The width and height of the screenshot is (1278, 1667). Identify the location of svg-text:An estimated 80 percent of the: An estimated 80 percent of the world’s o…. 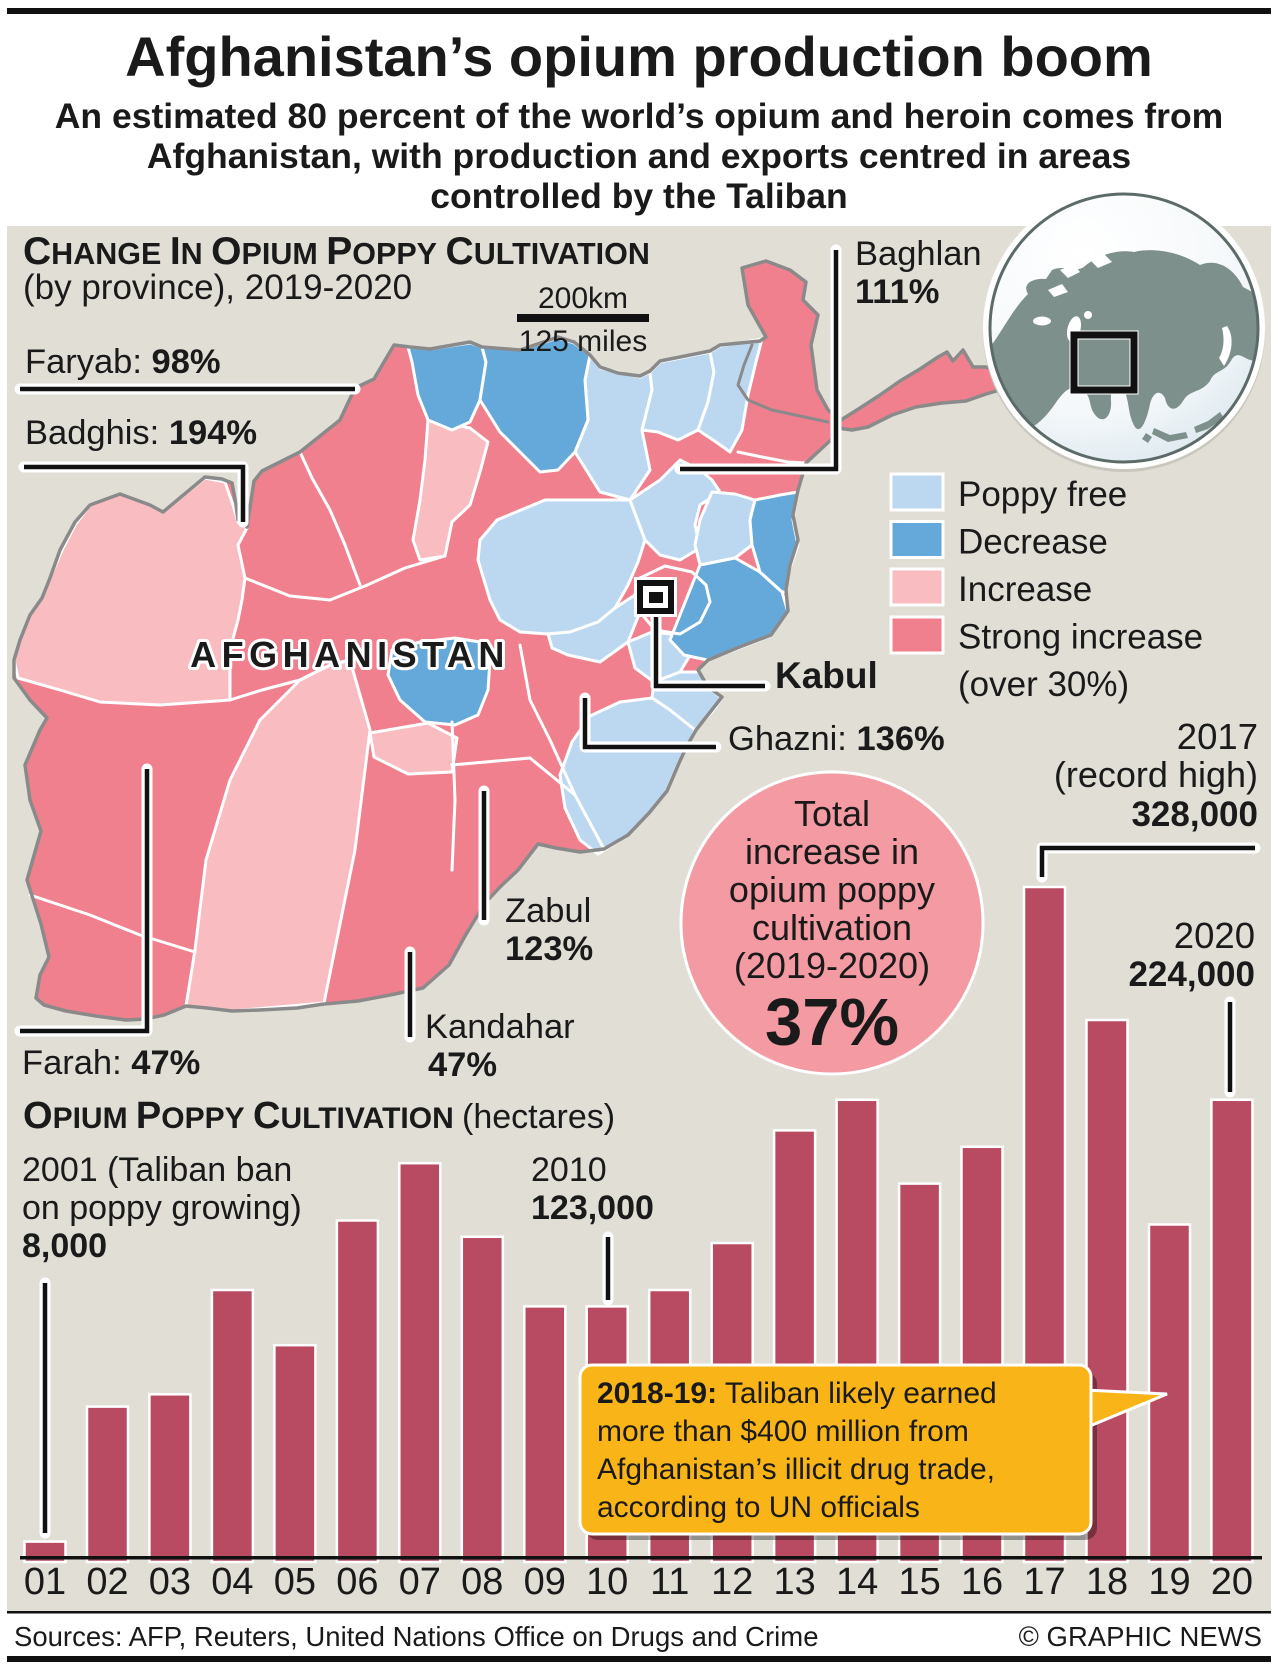
(639, 116).